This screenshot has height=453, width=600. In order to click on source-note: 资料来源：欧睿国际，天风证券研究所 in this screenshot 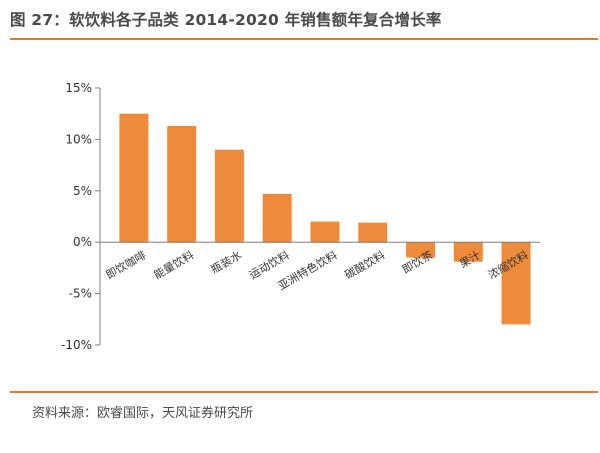, I will do `click(143, 413)`.